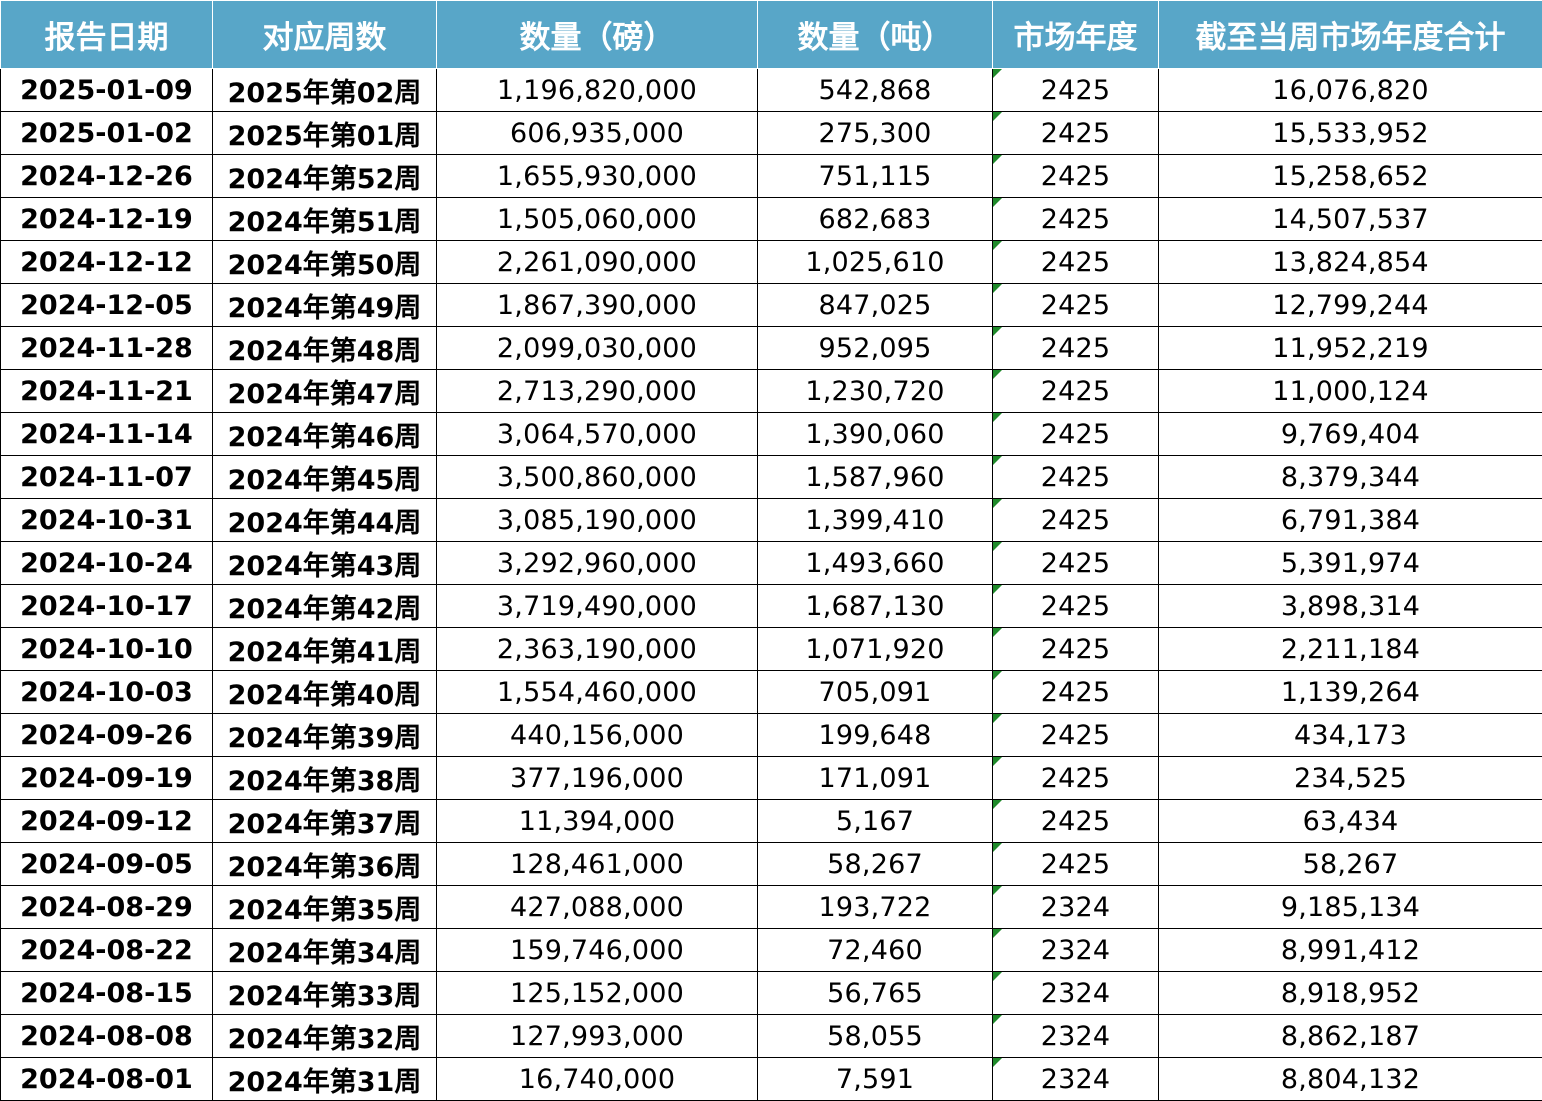 Image resolution: width=1542 pixels, height=1101 pixels. What do you see at coordinates (1350, 434) in the screenshot?
I see `cell-marketing-year-cumulative: 9,769,404` at bounding box center [1350, 434].